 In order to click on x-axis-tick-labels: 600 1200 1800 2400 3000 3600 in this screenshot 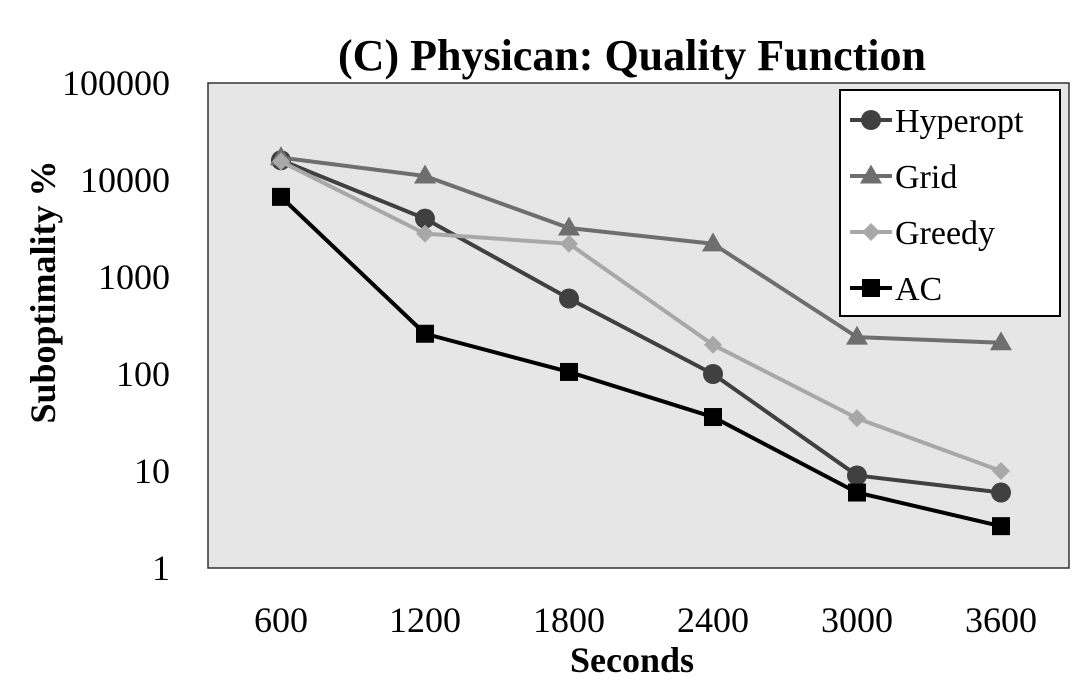, I will do `click(645, 620)`.